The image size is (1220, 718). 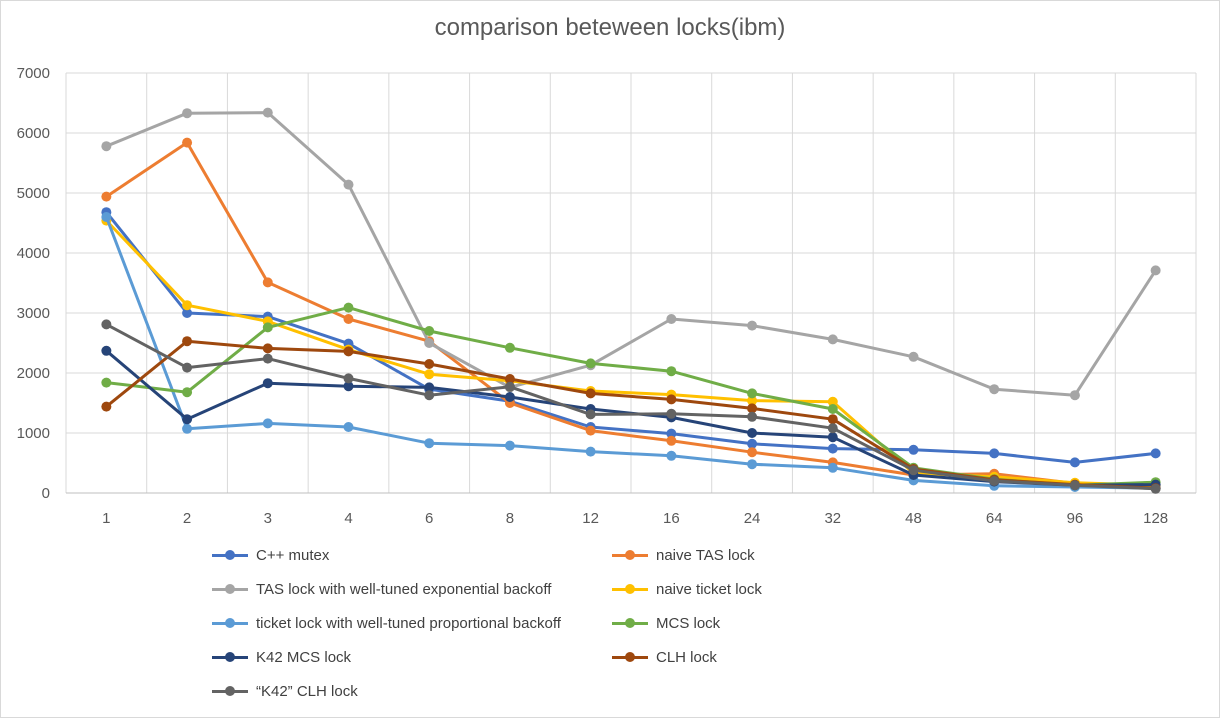 I want to click on y-tick-label: 3000, so click(x=33, y=313).